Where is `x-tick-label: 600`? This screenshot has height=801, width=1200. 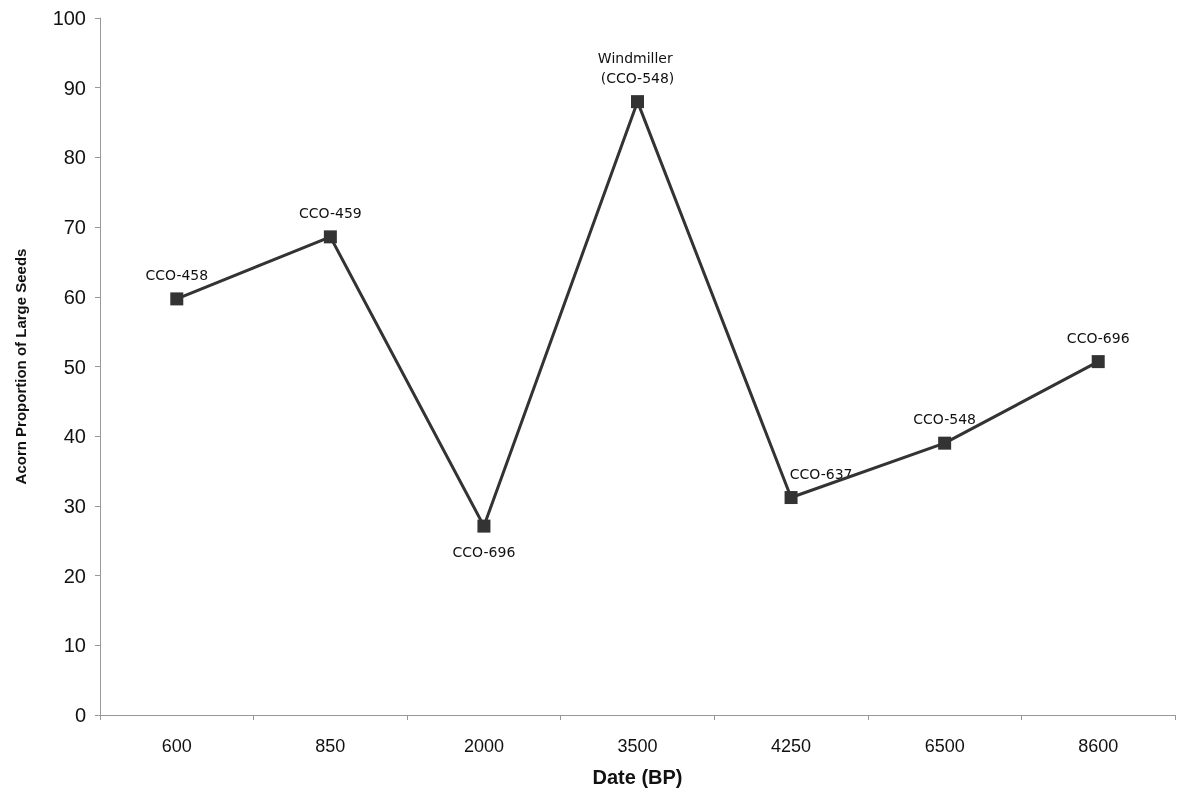 x-tick-label: 600 is located at coordinates (176, 746).